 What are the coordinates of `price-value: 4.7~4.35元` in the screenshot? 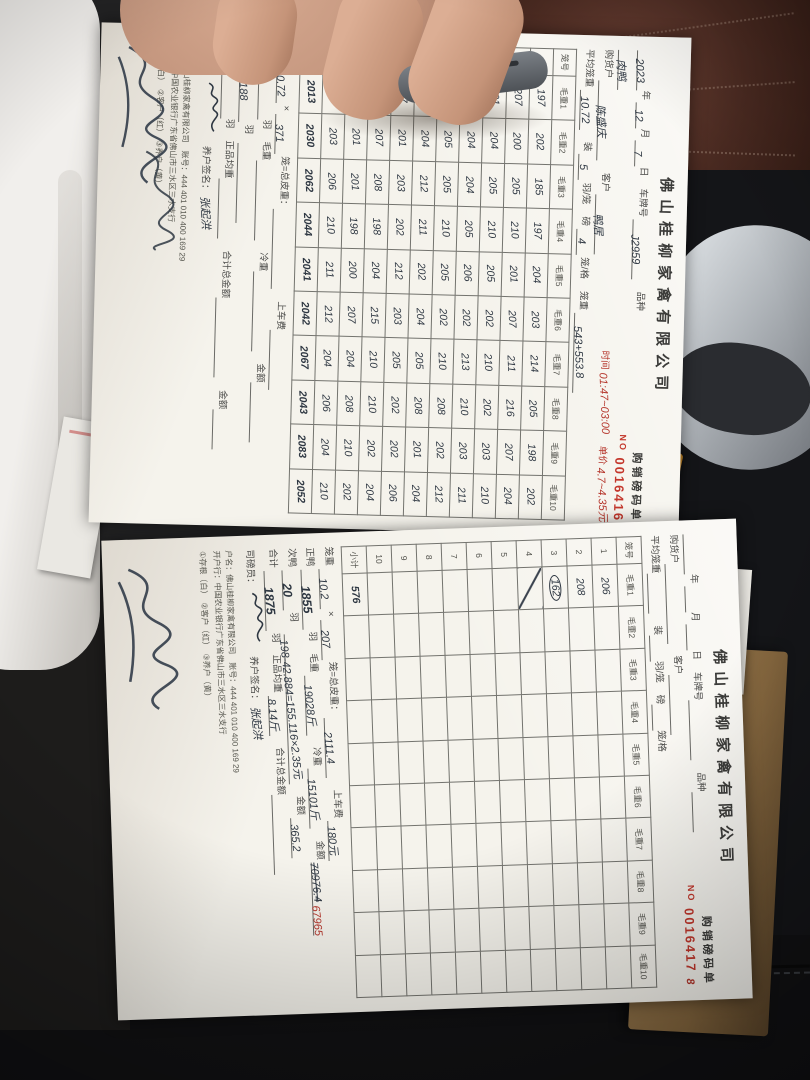 It's located at (601, 494).